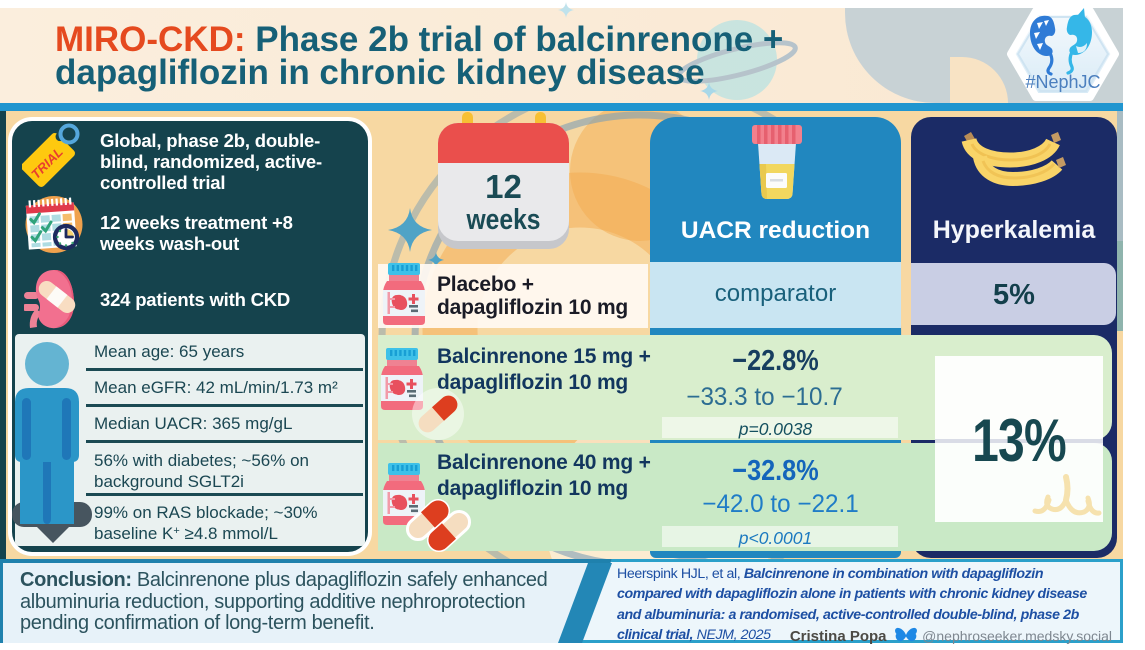 The image size is (1145, 650). I want to click on svg-text: #NephJC, so click(1062, 82).